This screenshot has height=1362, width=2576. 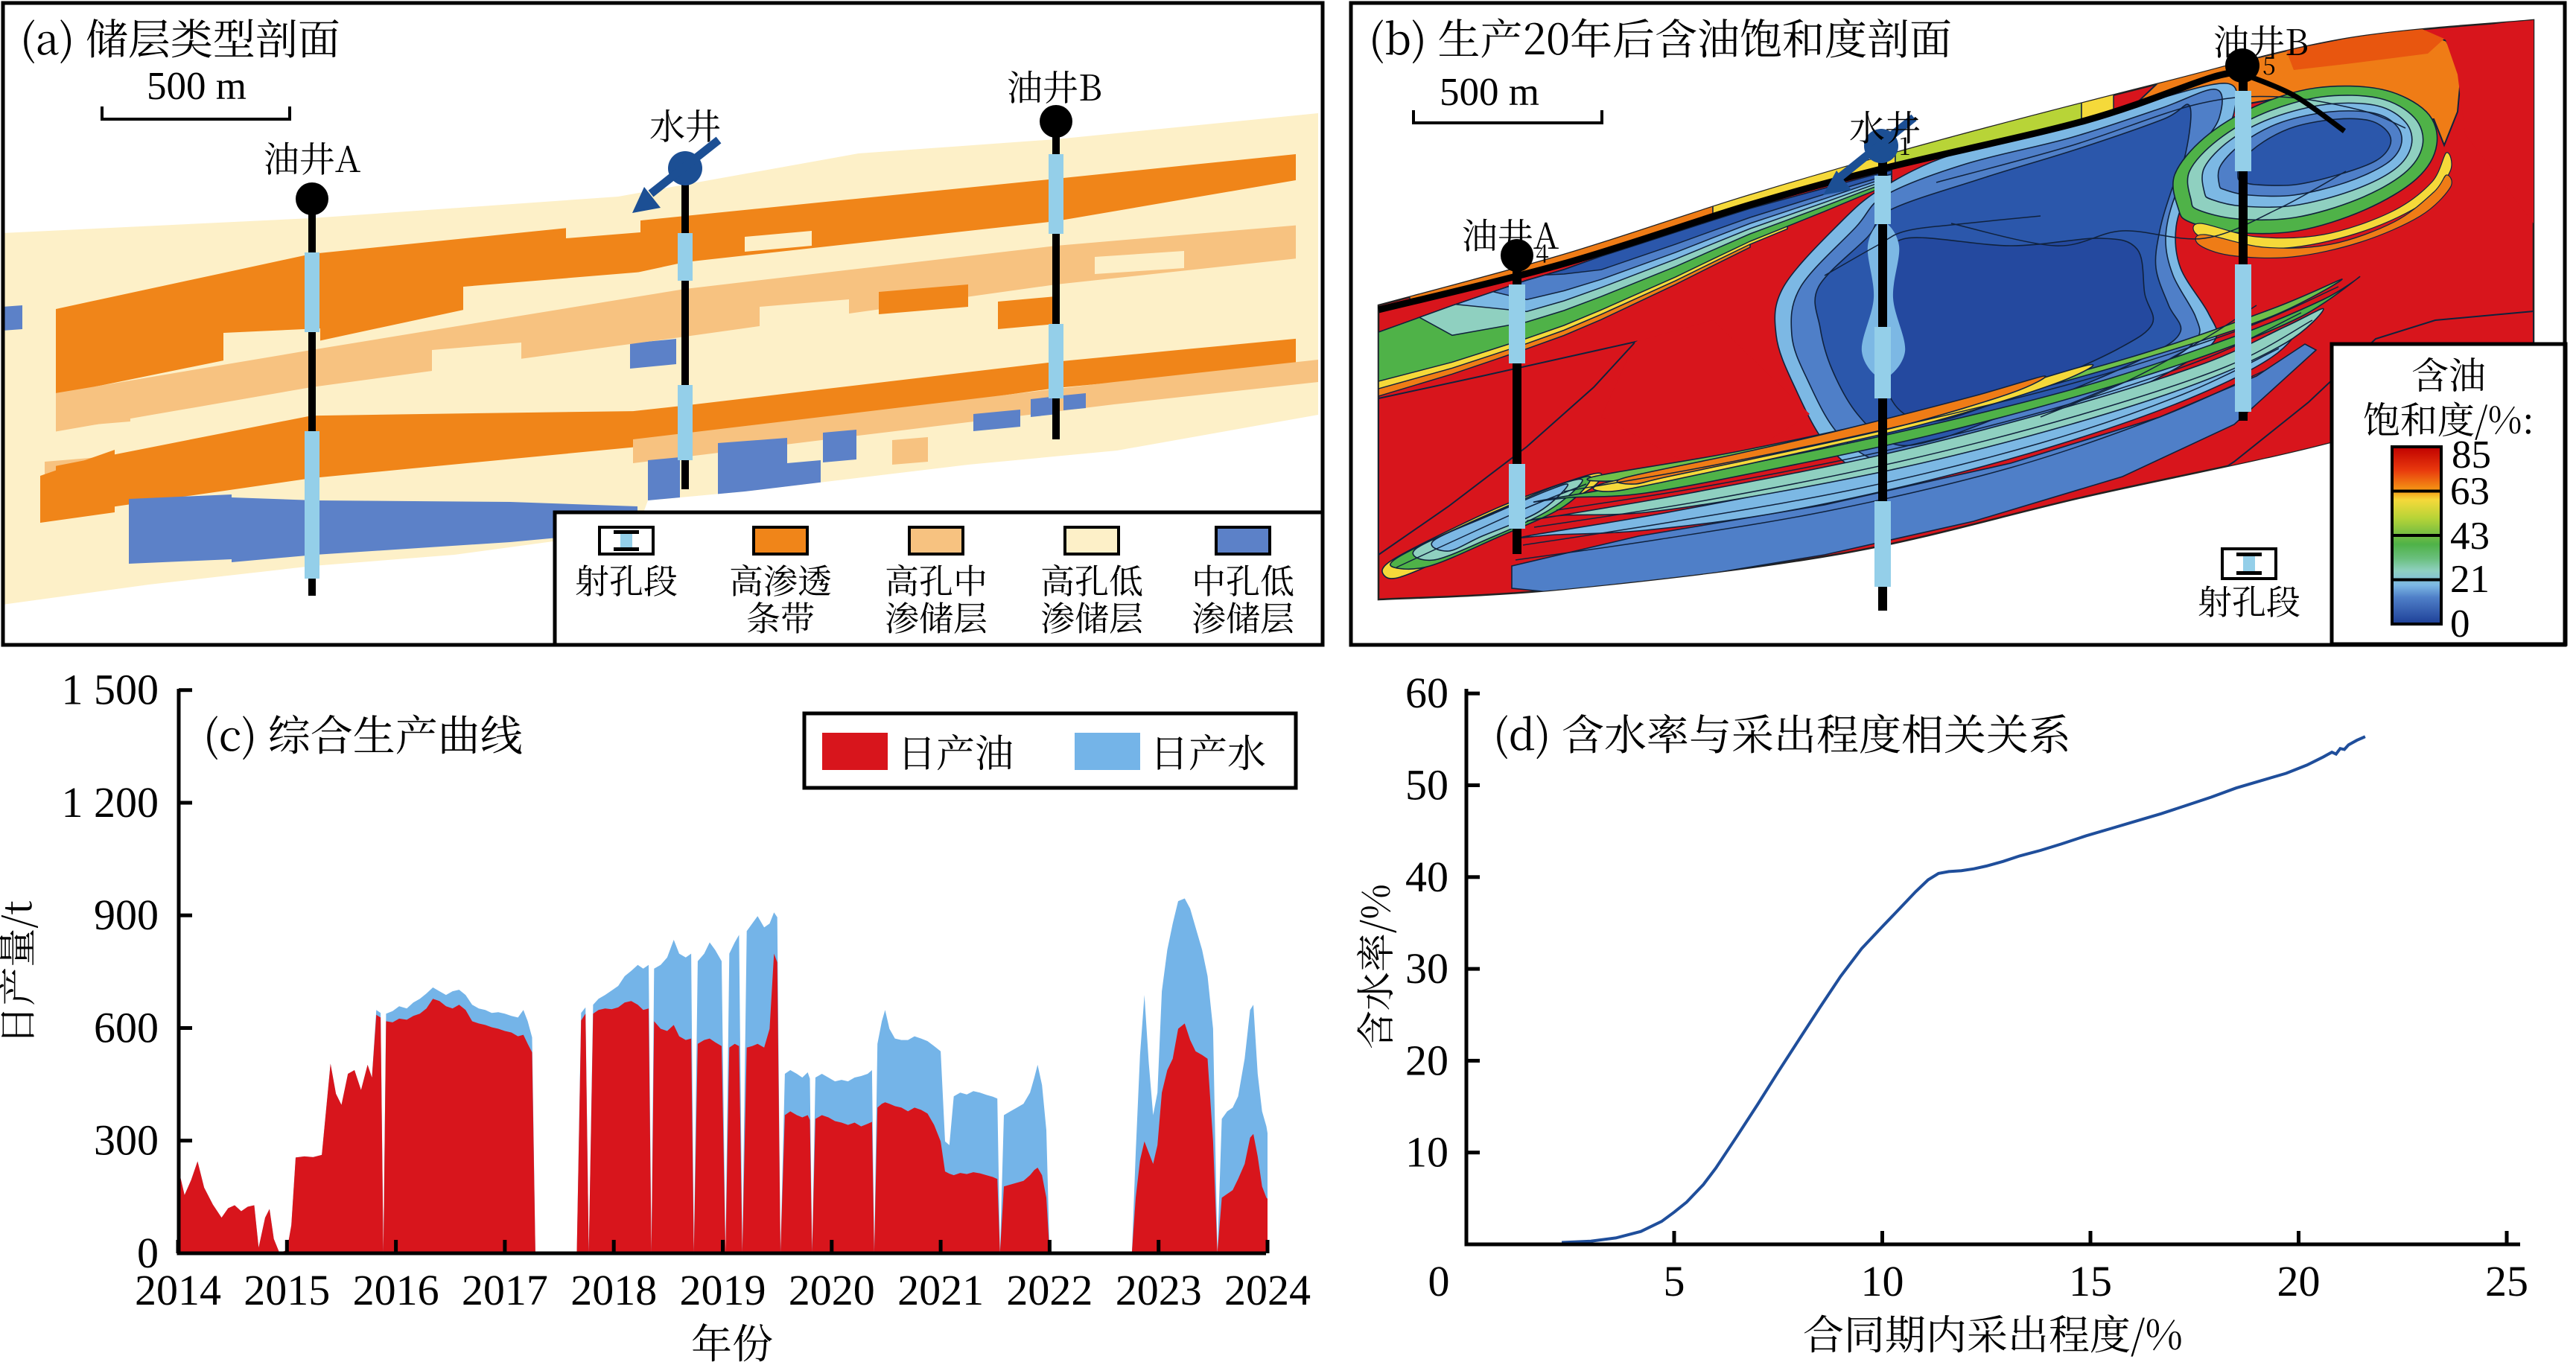 What do you see at coordinates (287, 1290) in the screenshot?
I see `svg-text: 2015` at bounding box center [287, 1290].